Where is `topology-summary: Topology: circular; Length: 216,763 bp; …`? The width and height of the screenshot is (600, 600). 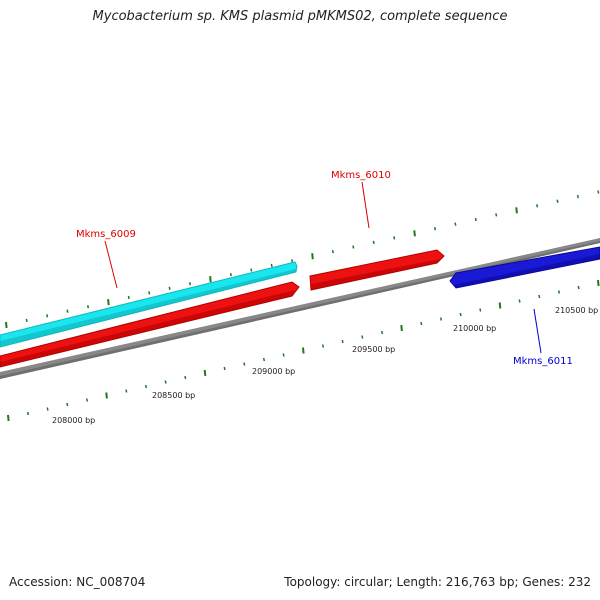 topology-summary: Topology: circular; Length: 216,763 bp; … is located at coordinates (437, 582).